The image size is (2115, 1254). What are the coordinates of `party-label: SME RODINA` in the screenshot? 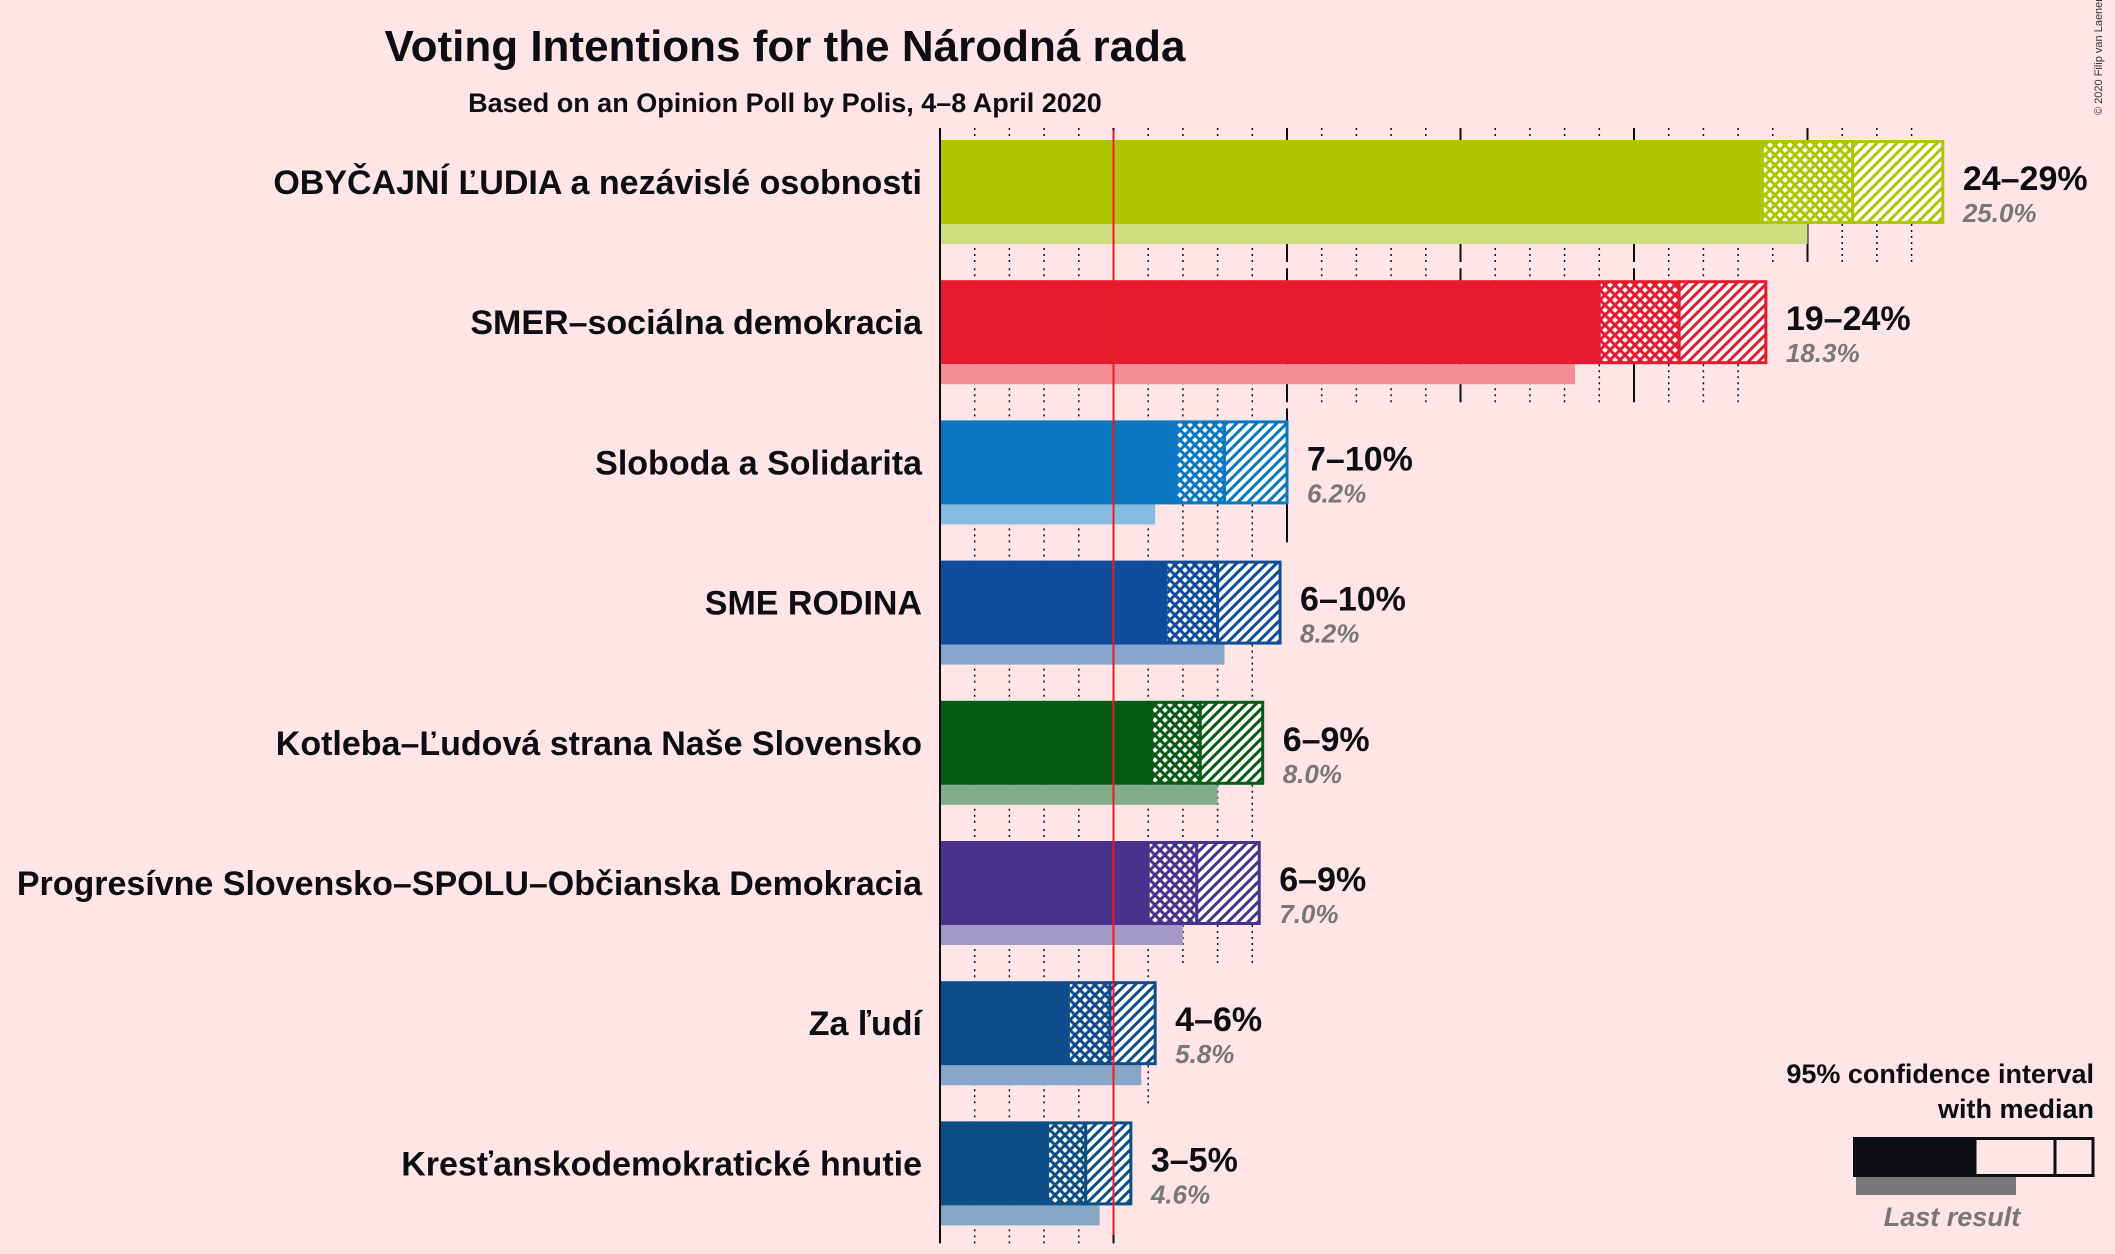 It's located at (813, 604).